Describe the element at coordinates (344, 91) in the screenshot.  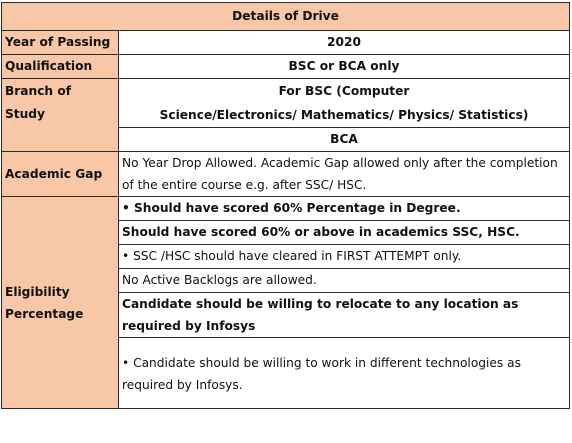
I see `branch-bsc-line1: For BSC (Computer` at that location.